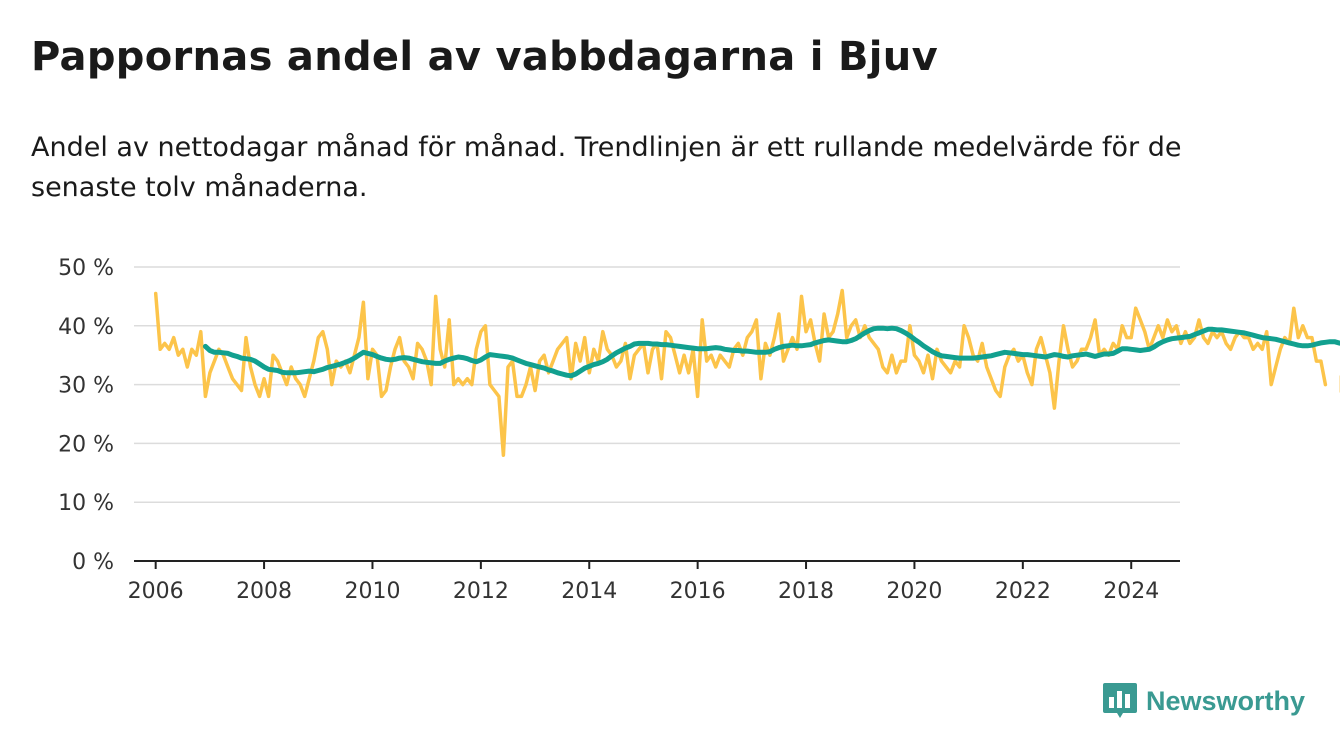  What do you see at coordinates (481, 591) in the screenshot?
I see `x-tick-label: 2012` at bounding box center [481, 591].